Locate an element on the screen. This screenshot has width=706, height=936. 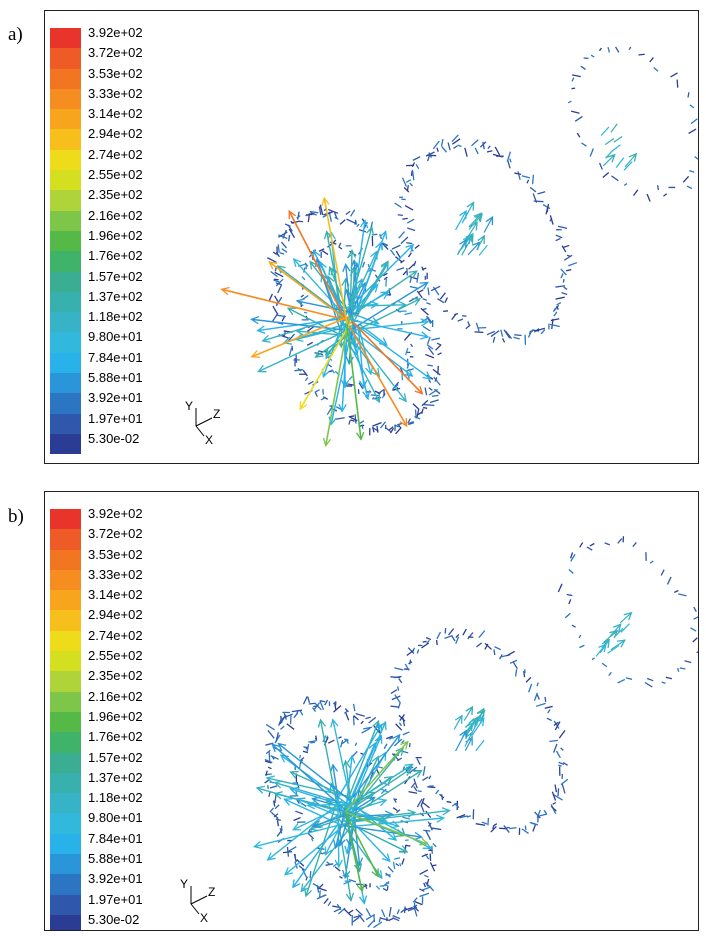
colorbar-tick-label: 1.97e+01 is located at coordinates (115, 899).